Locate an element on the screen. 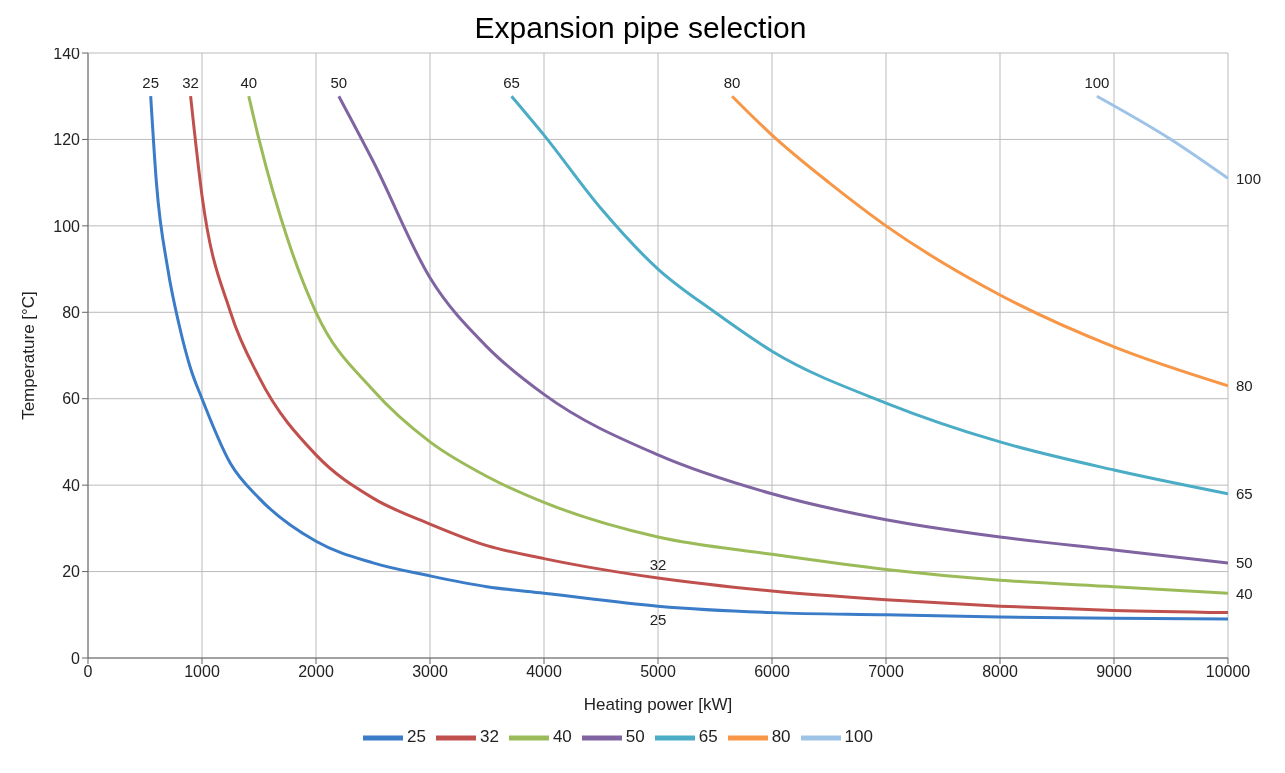 Image resolution: width=1285 pixels, height=773 pixels. y-tick-label: 60 is located at coordinates (71, 399).